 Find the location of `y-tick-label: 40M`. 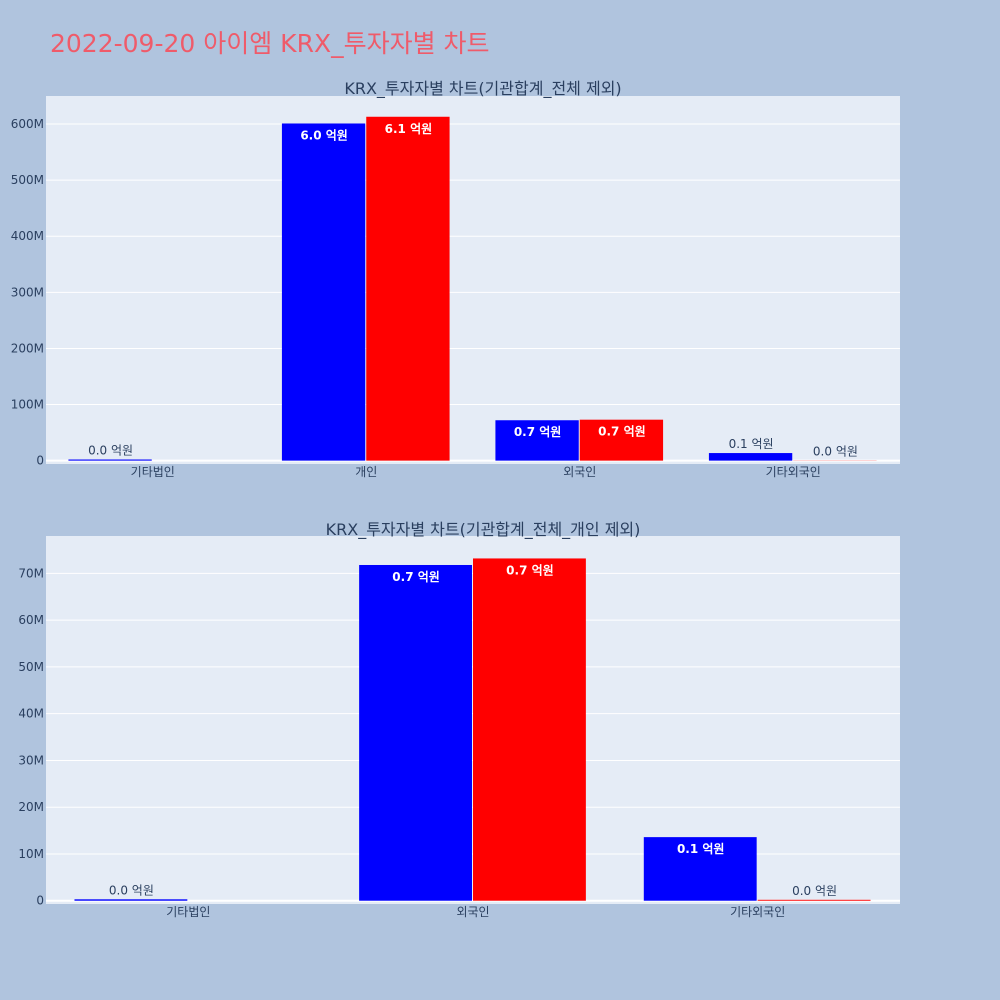

y-tick-label: 40M is located at coordinates (31, 714).